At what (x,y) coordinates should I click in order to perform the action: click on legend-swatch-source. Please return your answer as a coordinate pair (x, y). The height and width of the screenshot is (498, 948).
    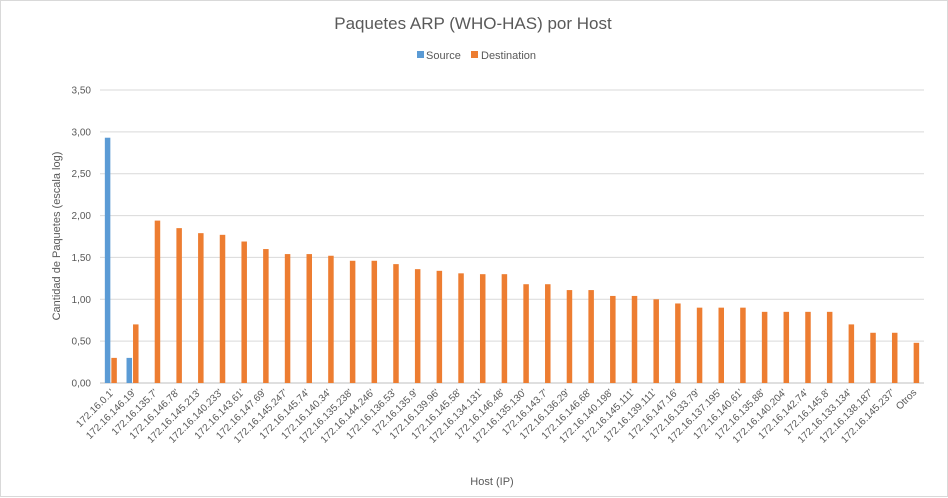
    Looking at the image, I should click on (420, 54).